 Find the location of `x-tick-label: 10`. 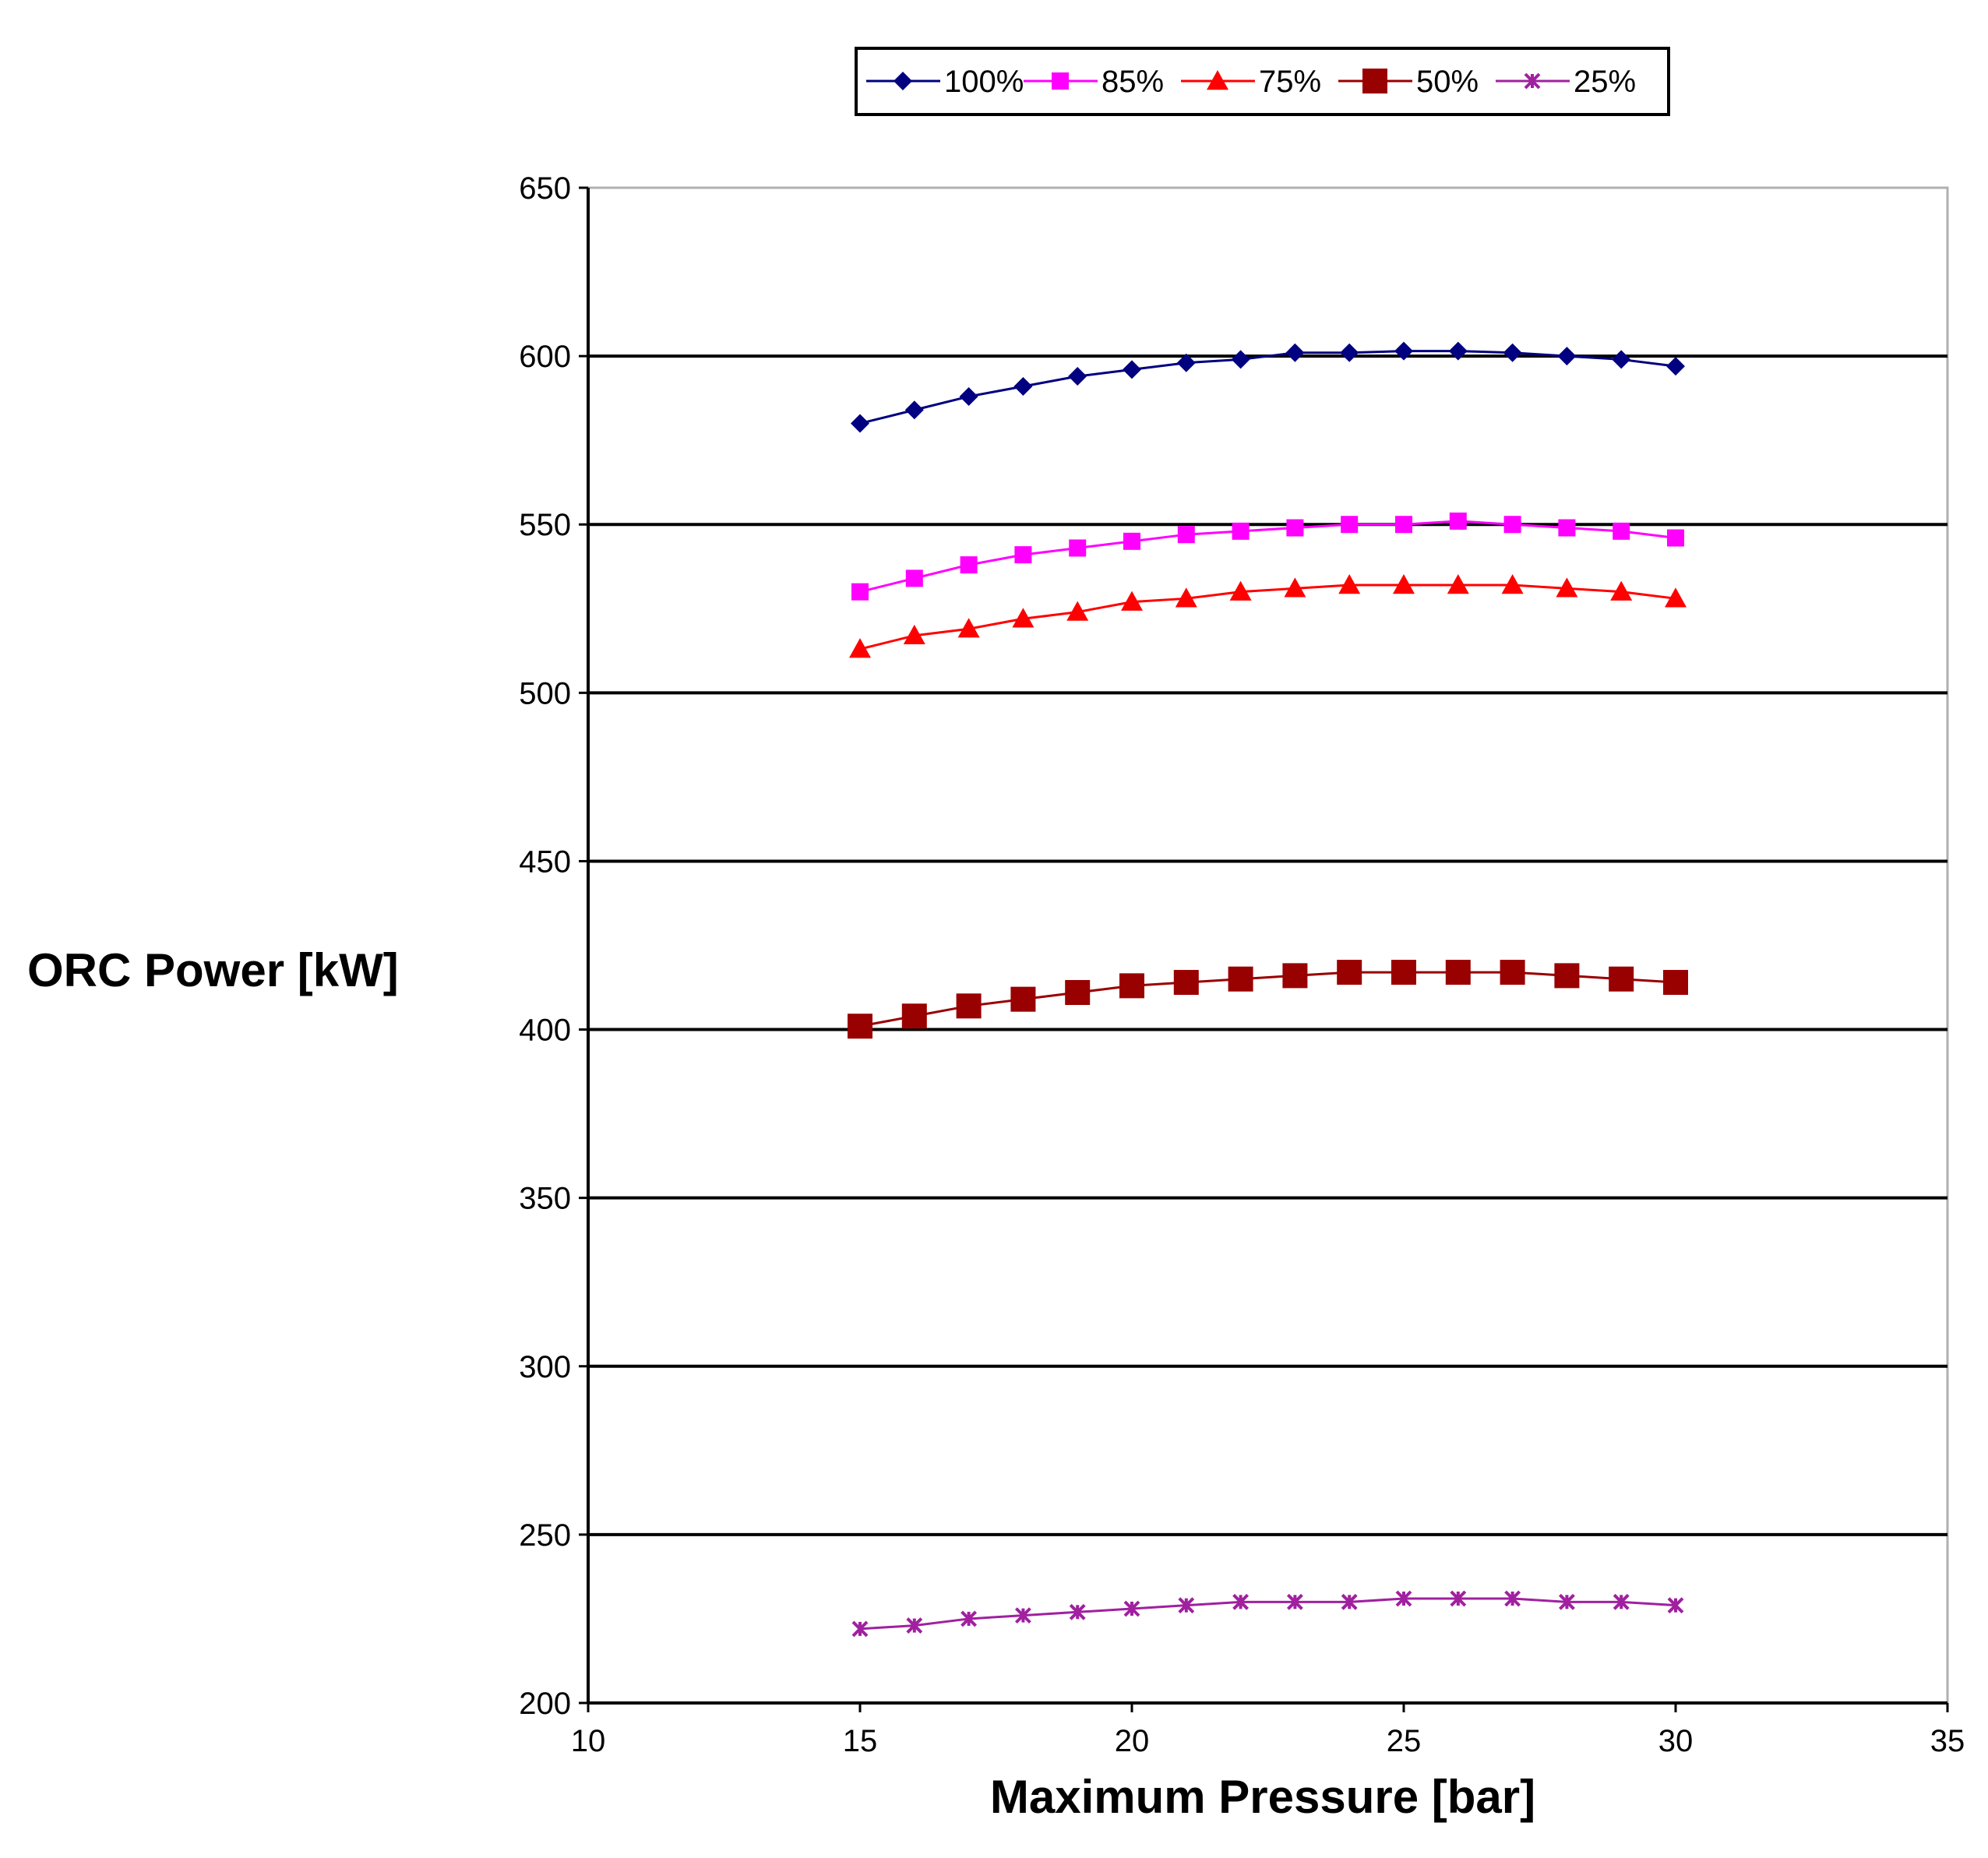

x-tick-label: 10 is located at coordinates (588, 1741).